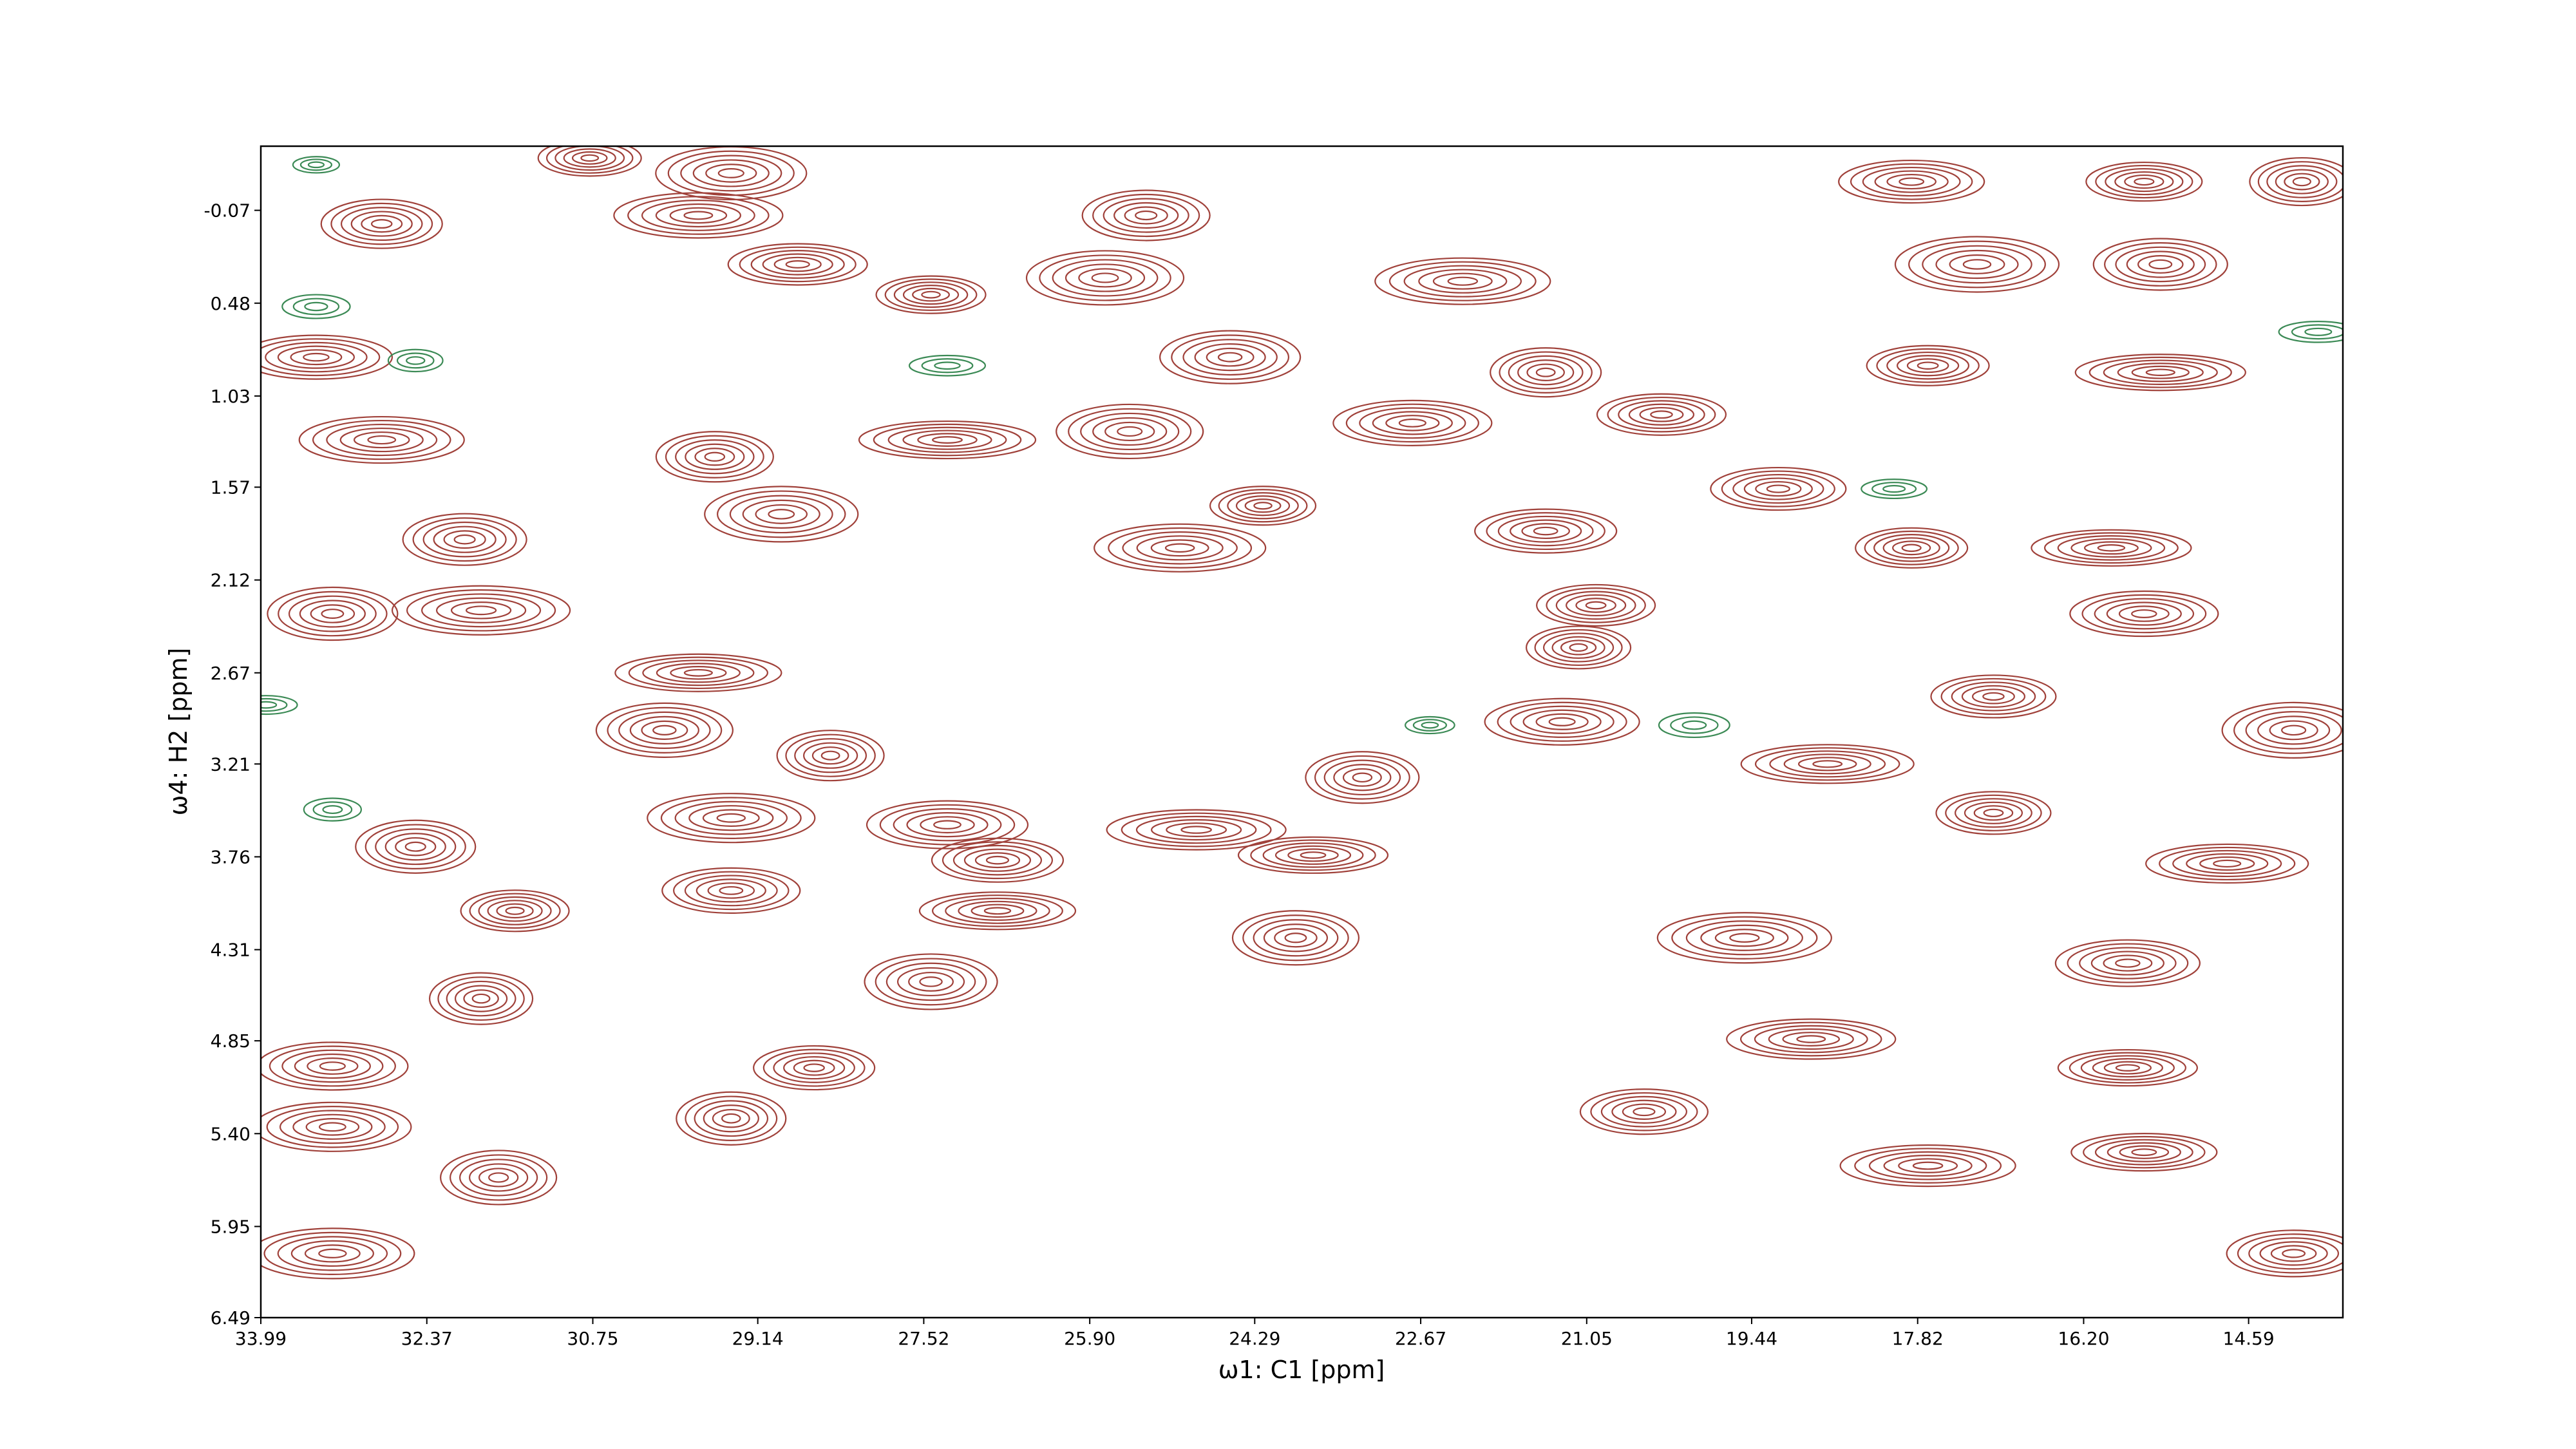  What do you see at coordinates (1301, 1370) in the screenshot?
I see `x-axis-label: ω1: C1 [ppm]` at bounding box center [1301, 1370].